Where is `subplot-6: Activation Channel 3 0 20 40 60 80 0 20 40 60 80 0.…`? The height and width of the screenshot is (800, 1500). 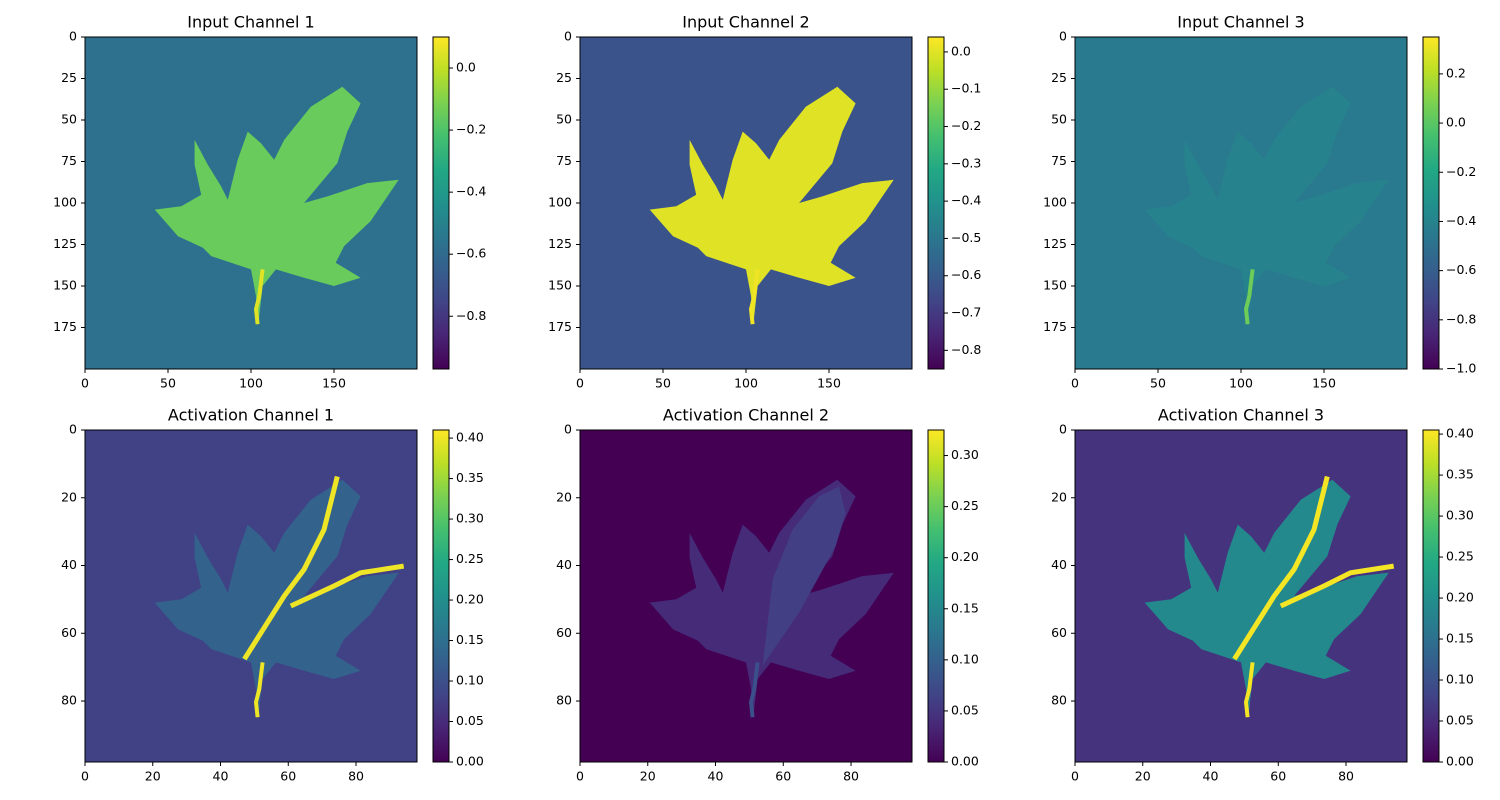
subplot-6: Activation Channel 3 0 20 40 60 80 0 20 40 60 80 0.… is located at coordinates (1262, 595).